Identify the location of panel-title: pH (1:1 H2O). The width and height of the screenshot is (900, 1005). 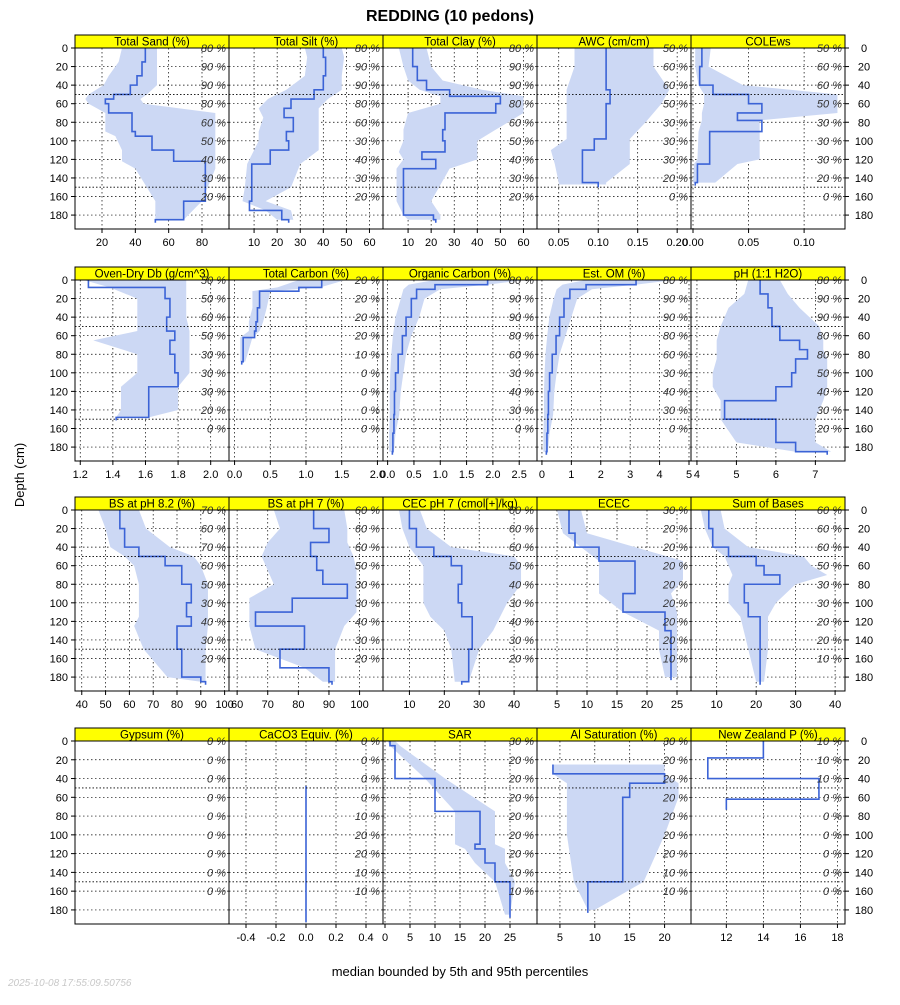
(768, 275).